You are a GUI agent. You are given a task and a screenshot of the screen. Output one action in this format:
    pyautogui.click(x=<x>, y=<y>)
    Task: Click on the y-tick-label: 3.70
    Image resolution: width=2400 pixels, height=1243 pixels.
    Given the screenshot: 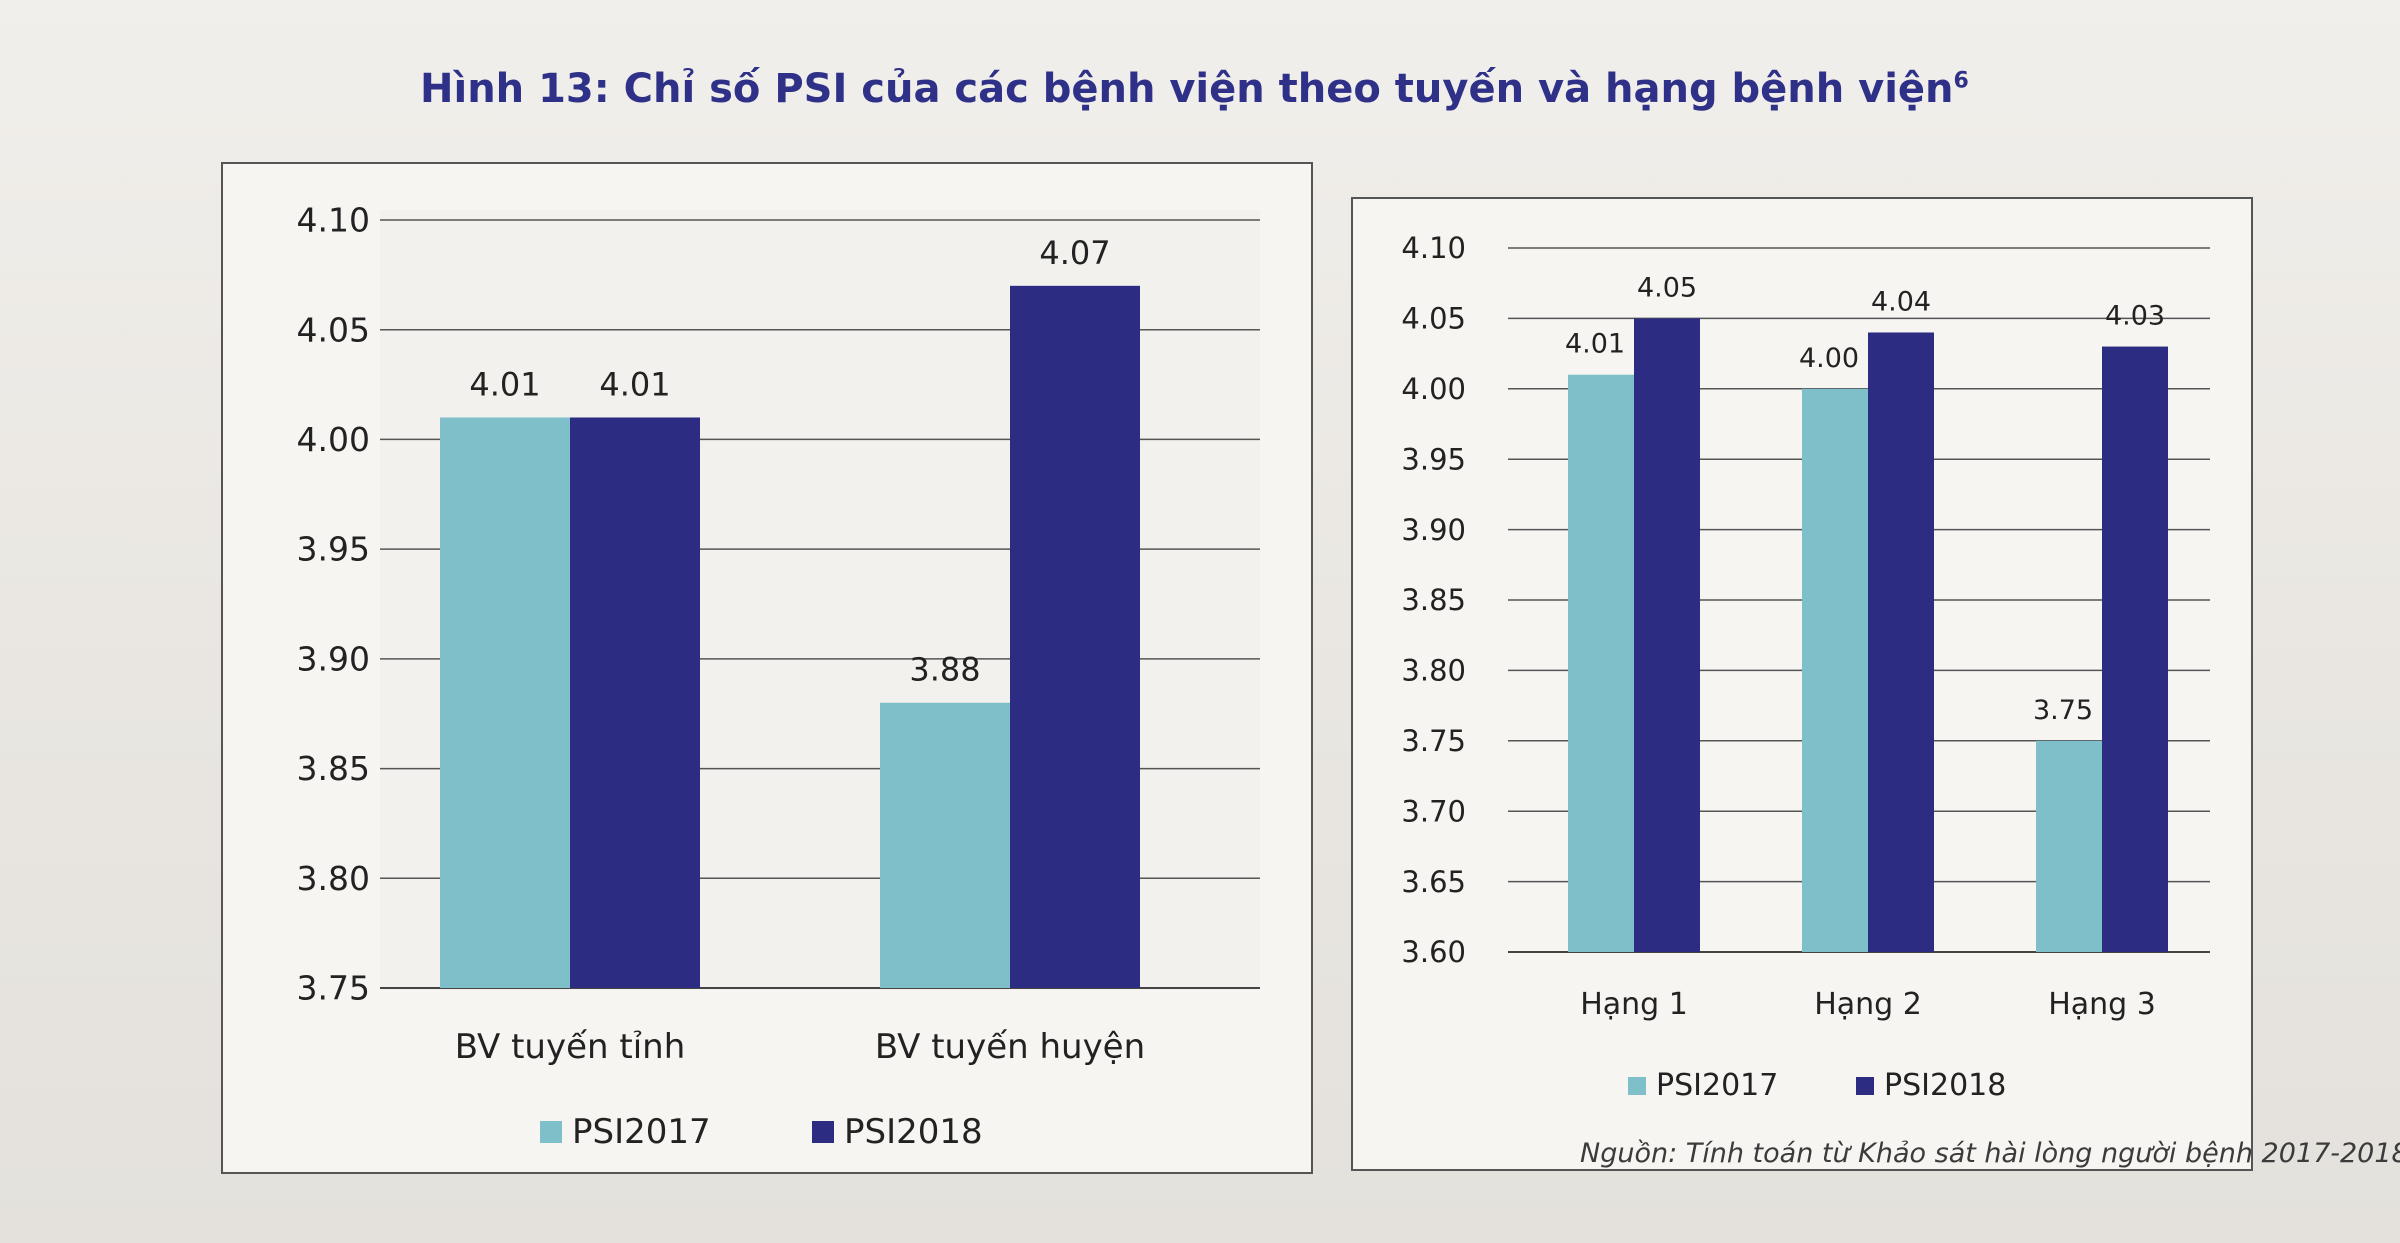 What is the action you would take?
    pyautogui.click(x=1433, y=811)
    